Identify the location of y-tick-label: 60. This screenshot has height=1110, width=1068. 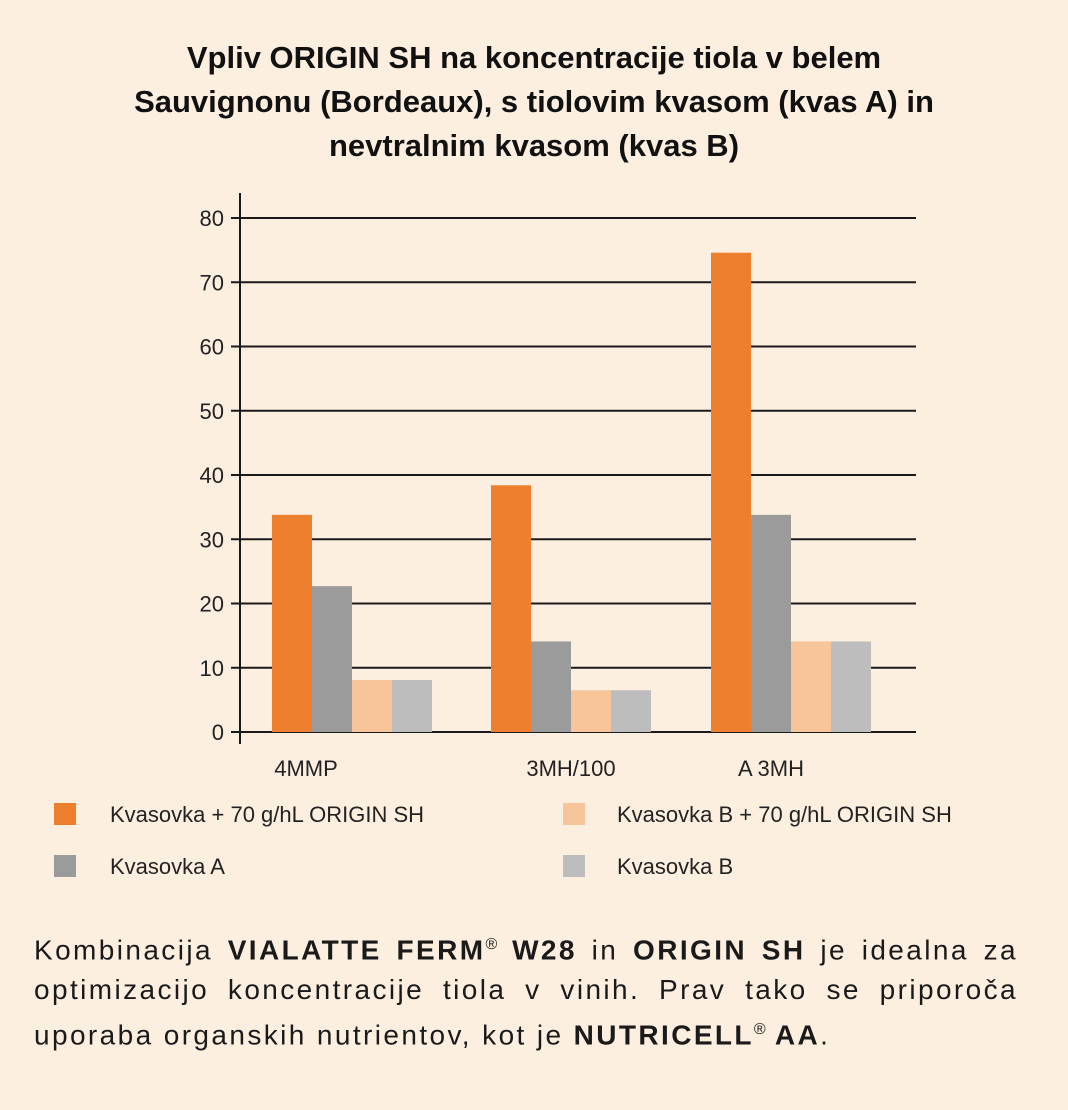
(212, 347).